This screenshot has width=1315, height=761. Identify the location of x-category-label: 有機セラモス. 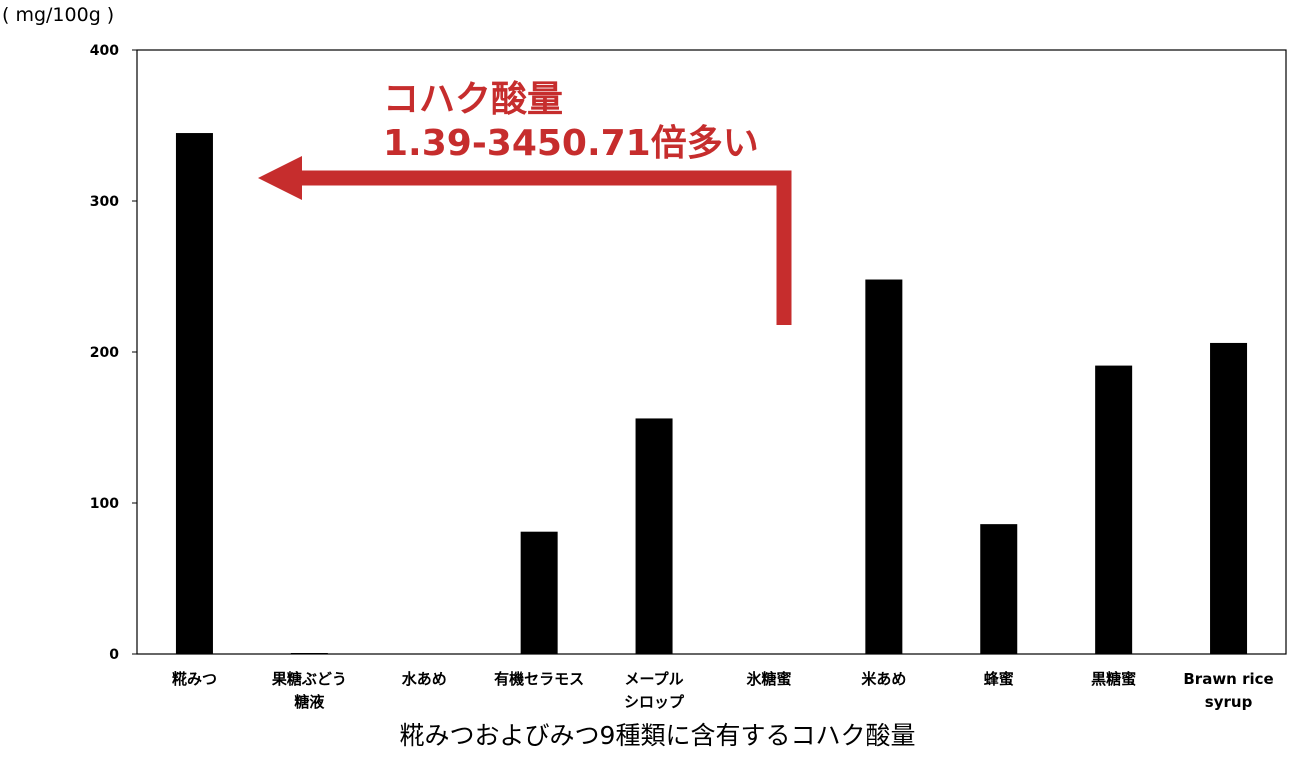
(539, 679).